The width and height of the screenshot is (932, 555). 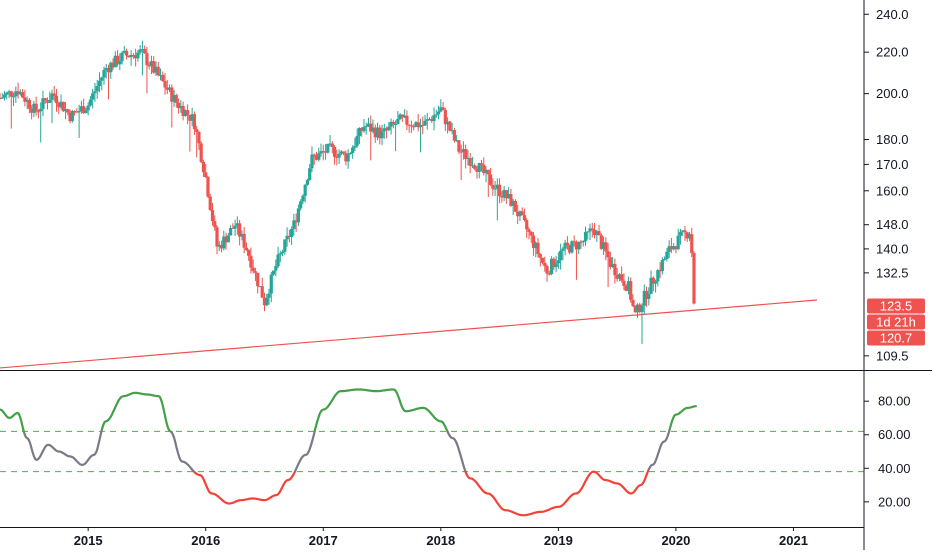 I want to click on low-price-badge-bg, so click(x=896, y=338).